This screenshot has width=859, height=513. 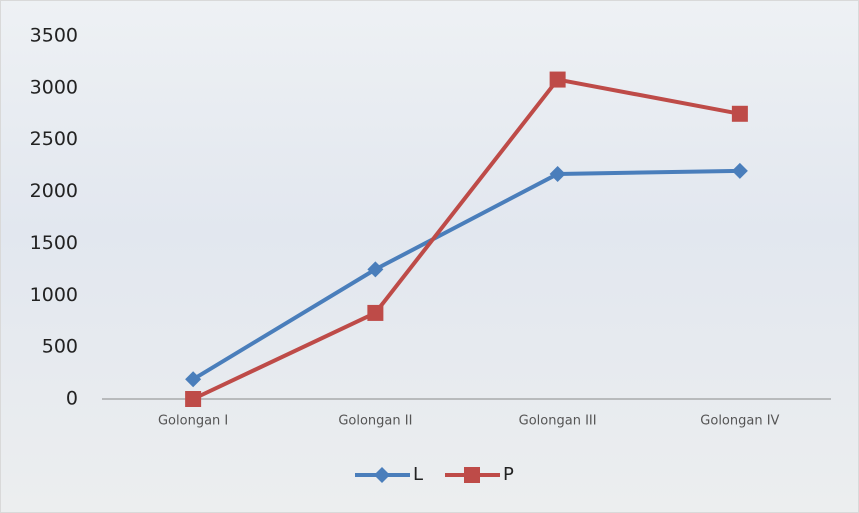 What do you see at coordinates (54, 36) in the screenshot?
I see `y-tick-label: 3500` at bounding box center [54, 36].